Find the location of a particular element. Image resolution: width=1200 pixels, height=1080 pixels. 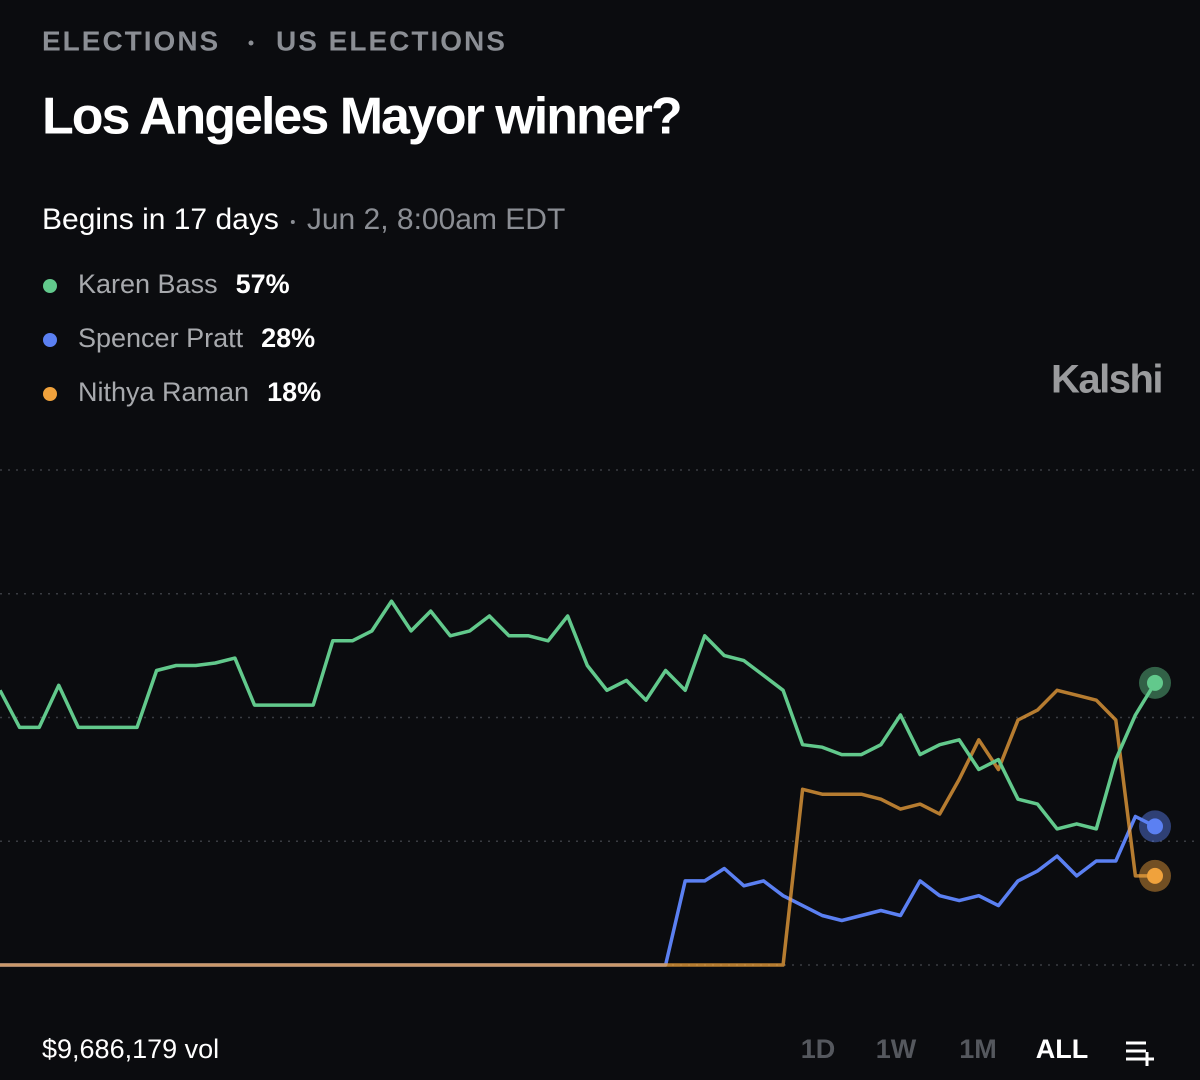

breadcrumb-item: ELECTIONS is located at coordinates (131, 40).